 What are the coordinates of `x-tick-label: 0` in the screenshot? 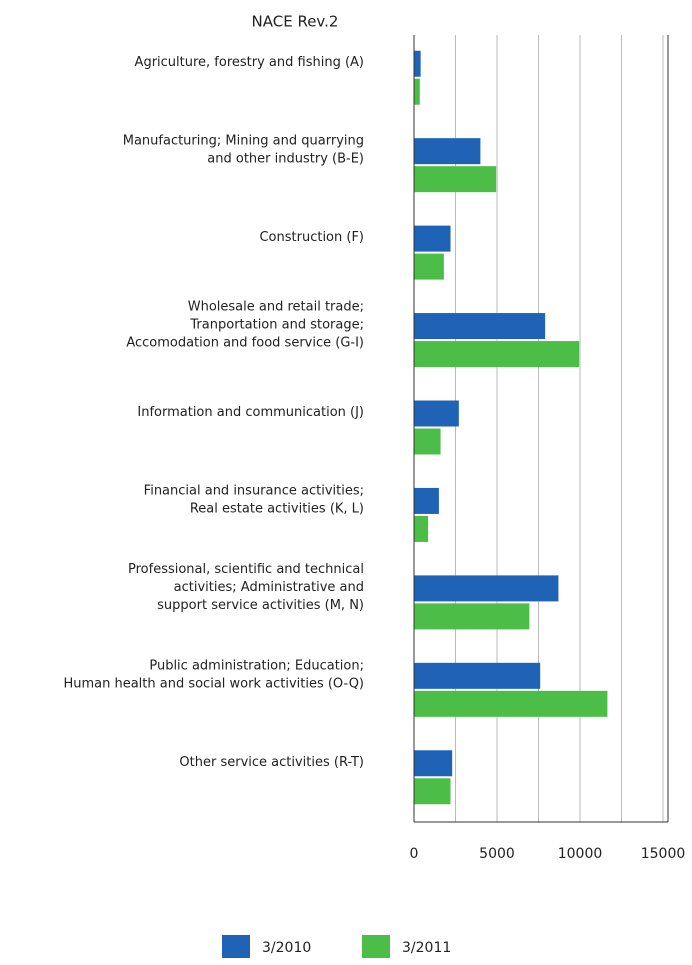 It's located at (414, 854).